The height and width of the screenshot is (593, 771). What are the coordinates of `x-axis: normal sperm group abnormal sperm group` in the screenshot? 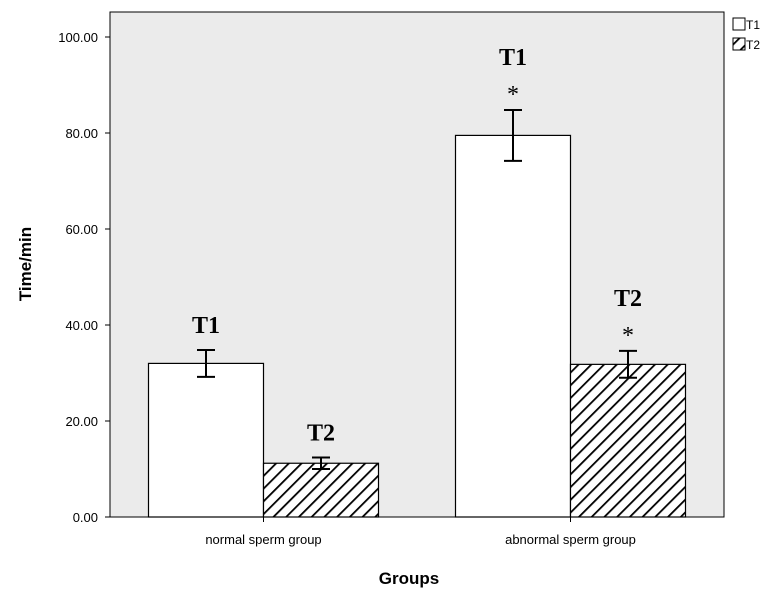 It's located at (420, 532).